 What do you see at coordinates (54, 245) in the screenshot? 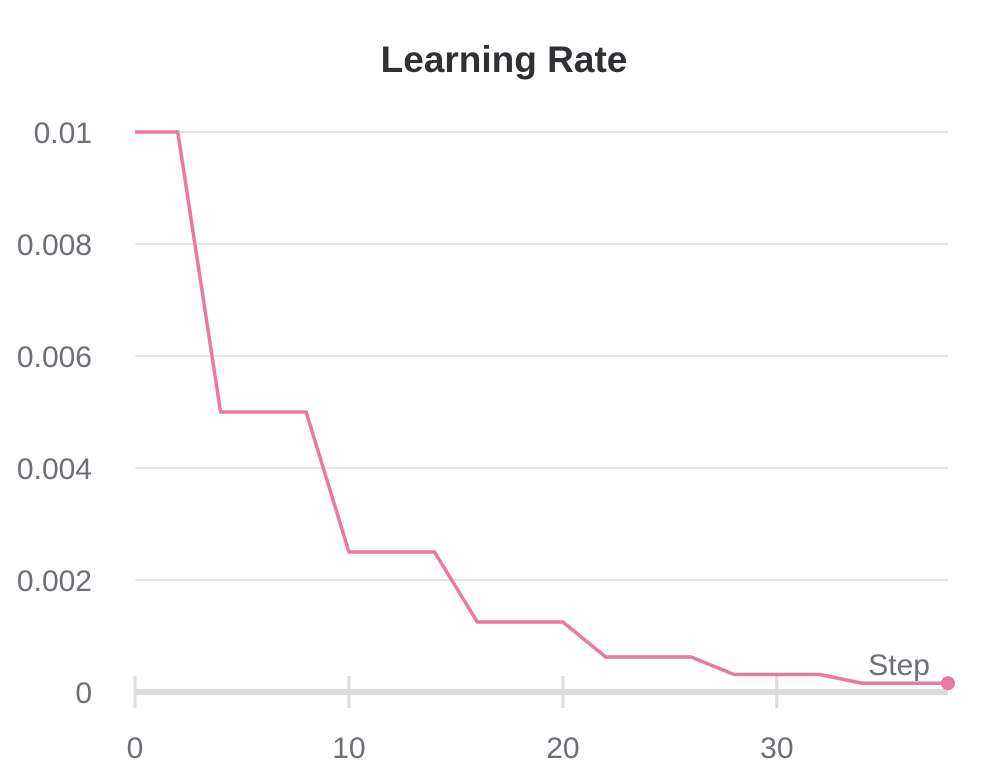
I see `y-tick-label: 0.008` at bounding box center [54, 245].